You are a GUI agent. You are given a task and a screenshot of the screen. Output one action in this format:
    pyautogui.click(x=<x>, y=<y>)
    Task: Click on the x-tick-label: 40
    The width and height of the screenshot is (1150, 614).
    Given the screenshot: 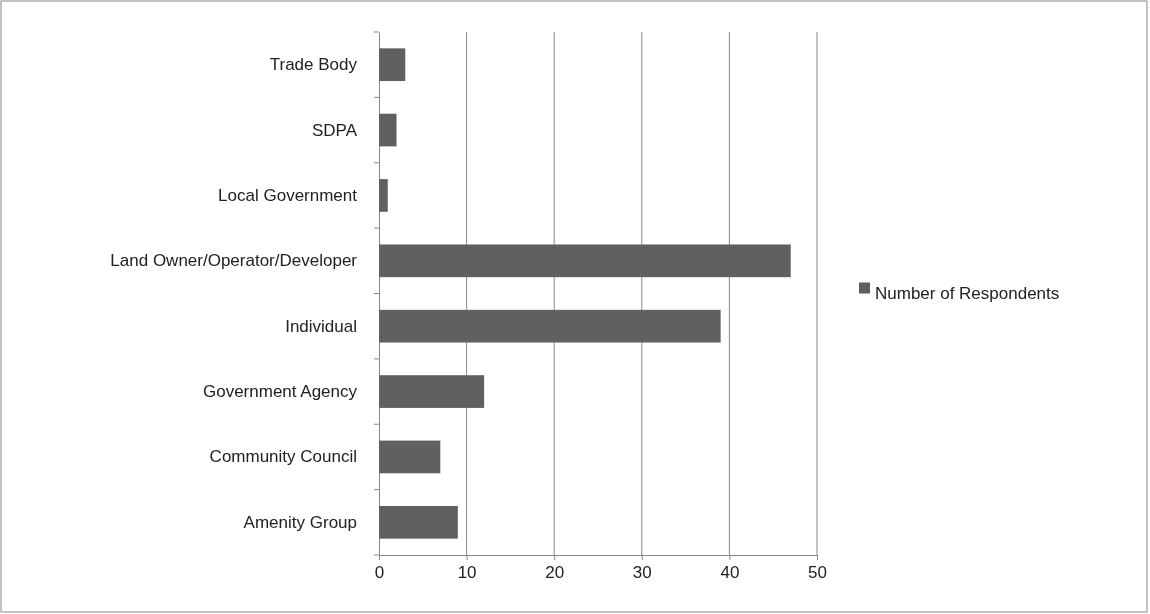 What is the action you would take?
    pyautogui.click(x=730, y=573)
    